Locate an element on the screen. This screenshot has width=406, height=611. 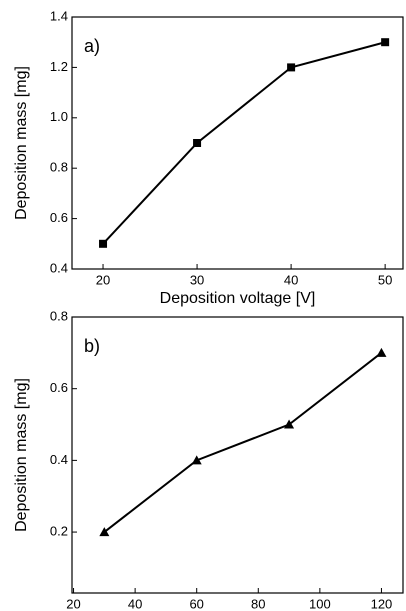
annotation: a) is located at coordinates (92, 46).